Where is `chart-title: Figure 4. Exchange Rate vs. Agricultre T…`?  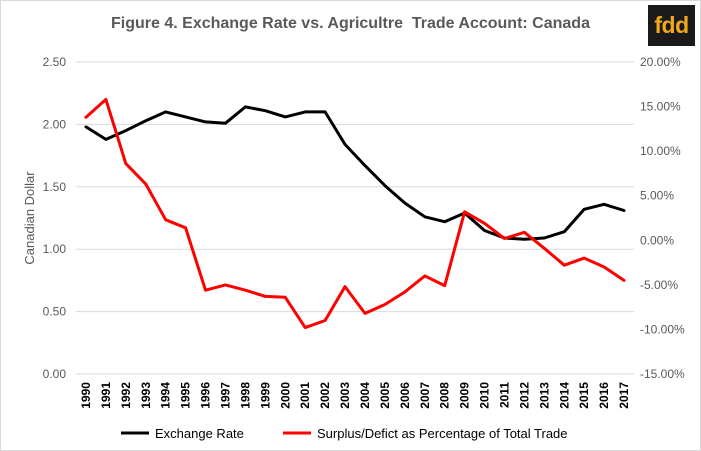
chart-title: Figure 4. Exchange Rate vs. Agricultre T… is located at coordinates (350, 23).